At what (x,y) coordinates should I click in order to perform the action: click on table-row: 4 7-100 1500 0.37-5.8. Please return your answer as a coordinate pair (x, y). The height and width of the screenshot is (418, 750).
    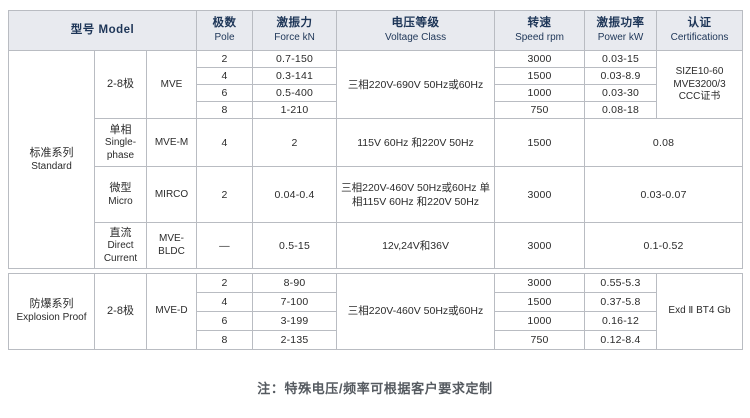
    Looking at the image, I should click on (376, 302).